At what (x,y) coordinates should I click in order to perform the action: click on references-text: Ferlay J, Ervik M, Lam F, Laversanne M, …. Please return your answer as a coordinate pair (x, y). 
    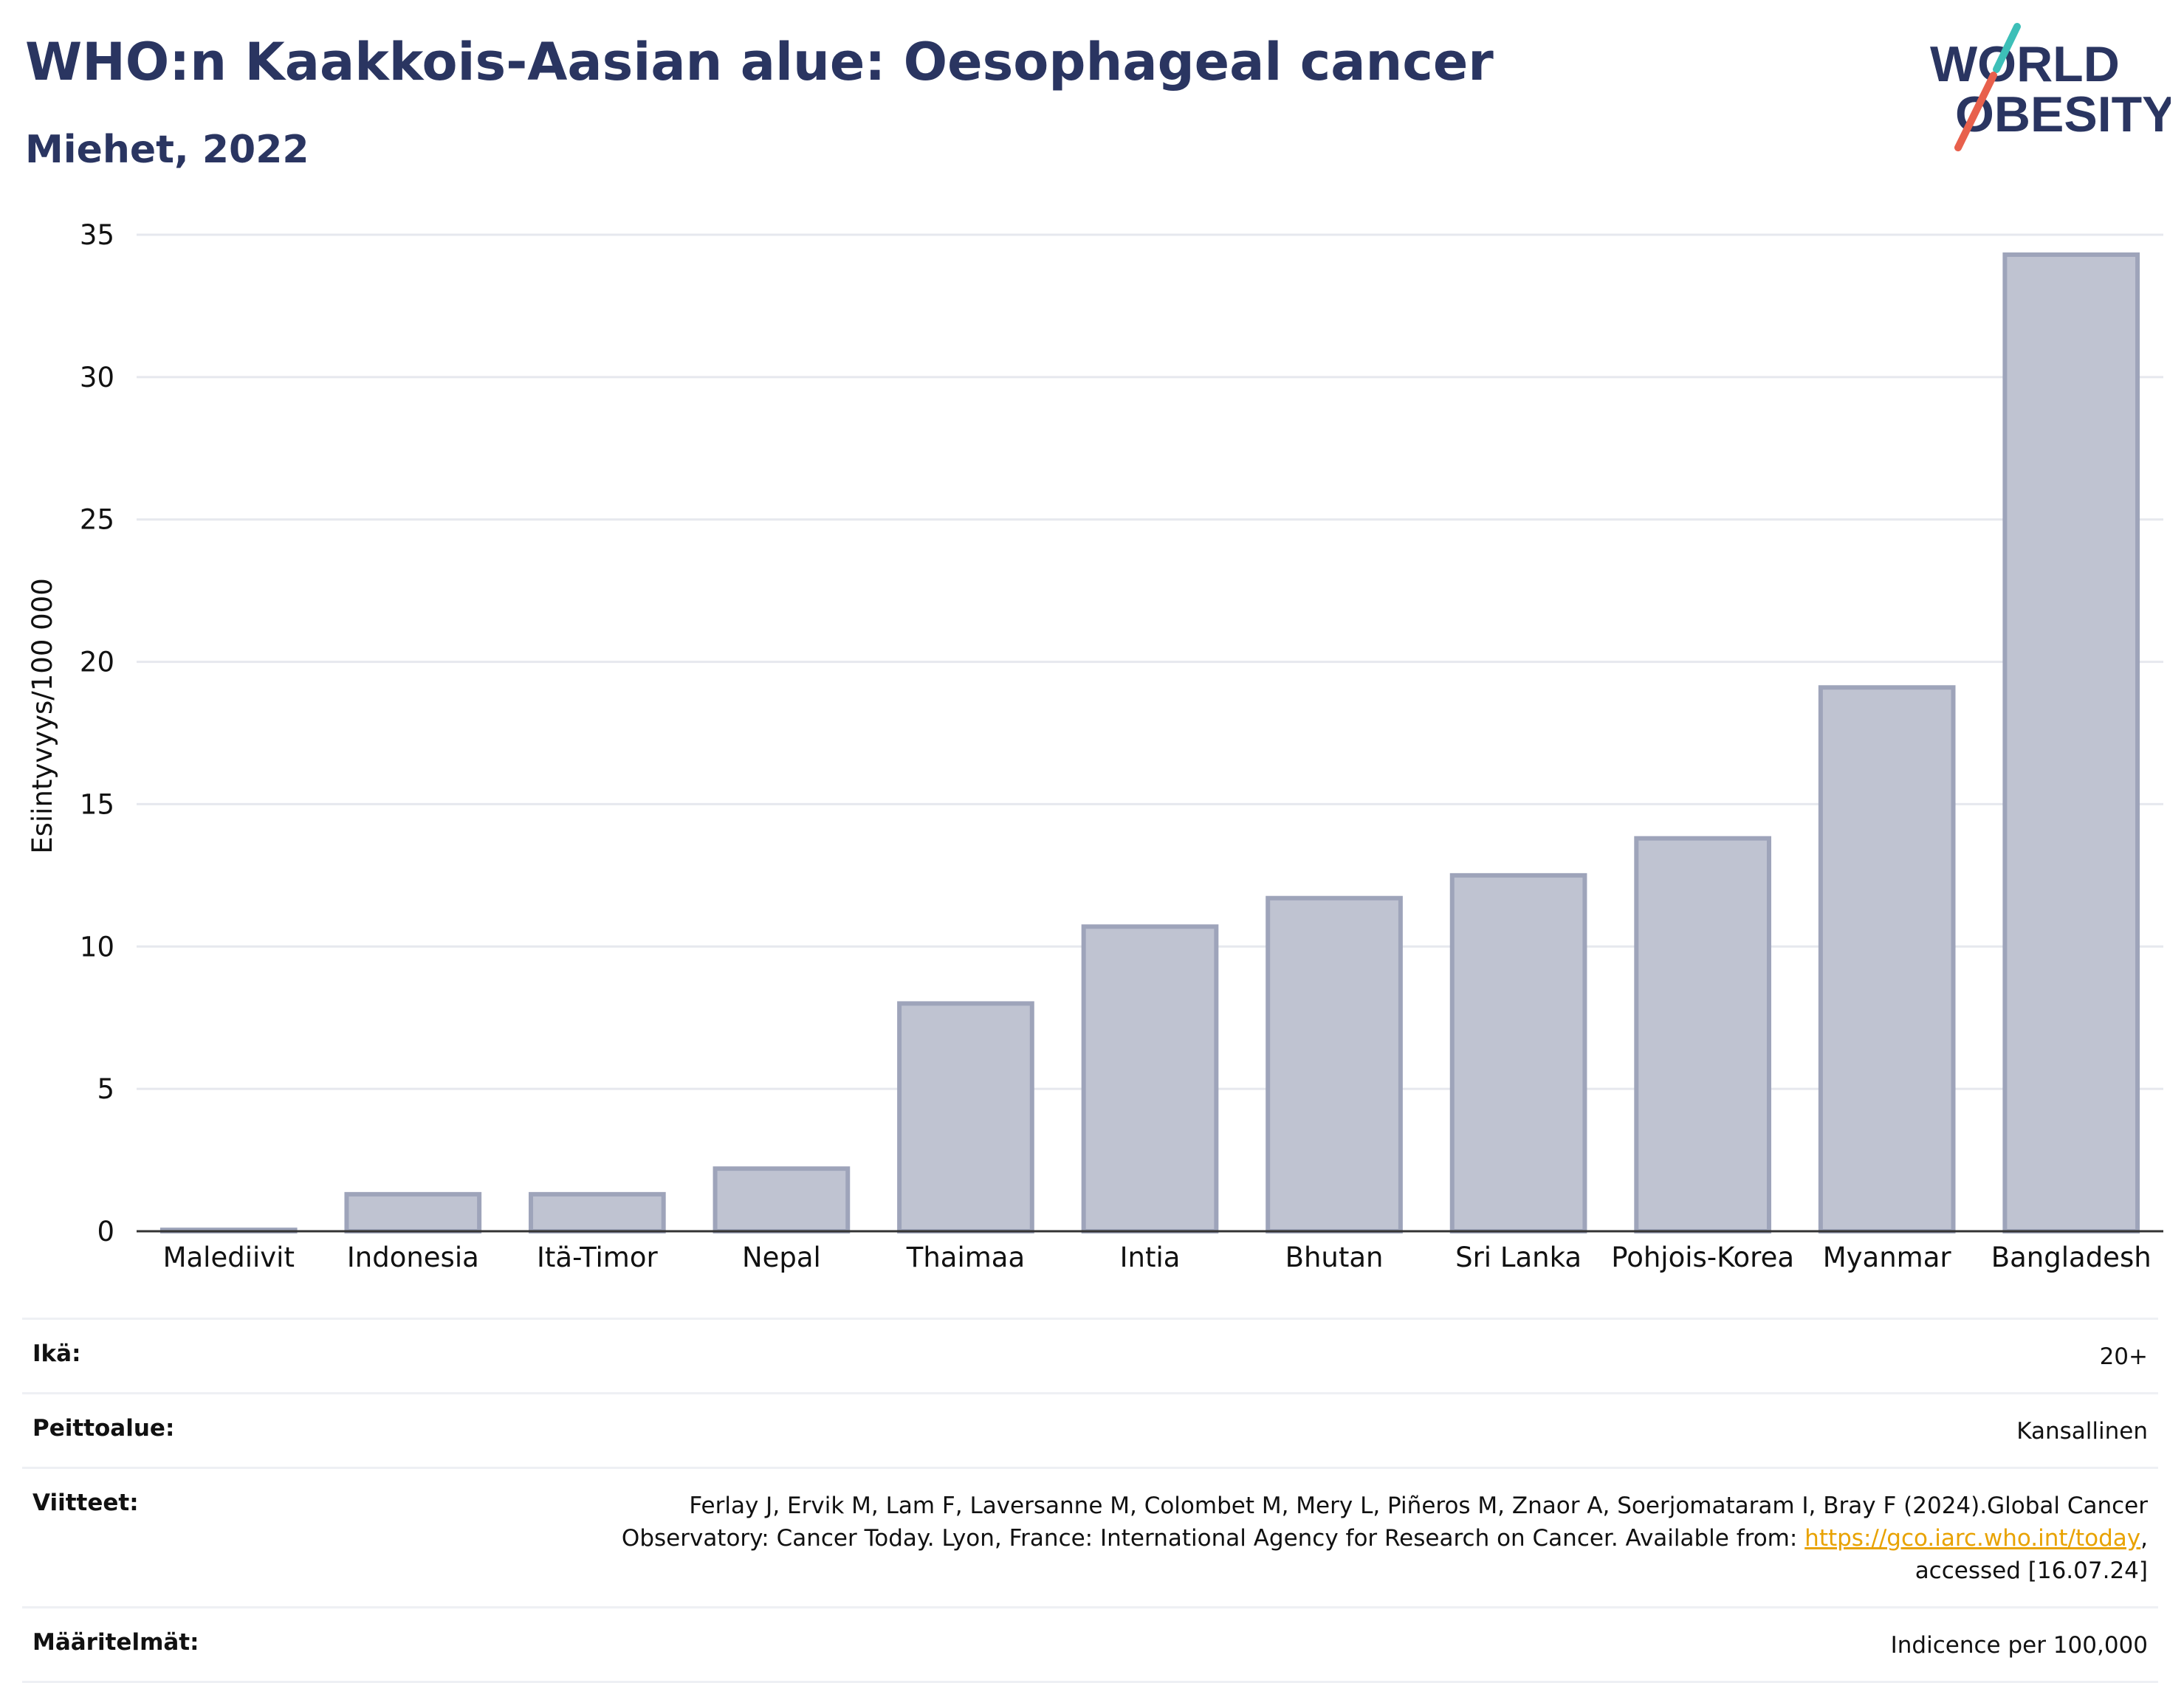
    Looking at the image, I should click on (1385, 1522).